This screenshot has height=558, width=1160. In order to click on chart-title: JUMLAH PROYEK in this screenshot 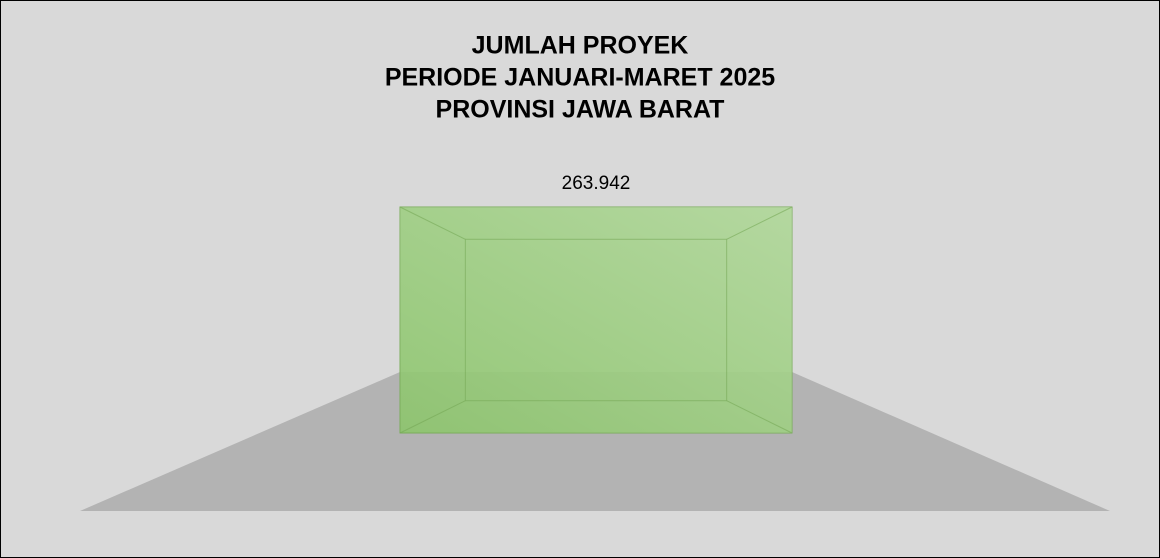, I will do `click(580, 46)`.